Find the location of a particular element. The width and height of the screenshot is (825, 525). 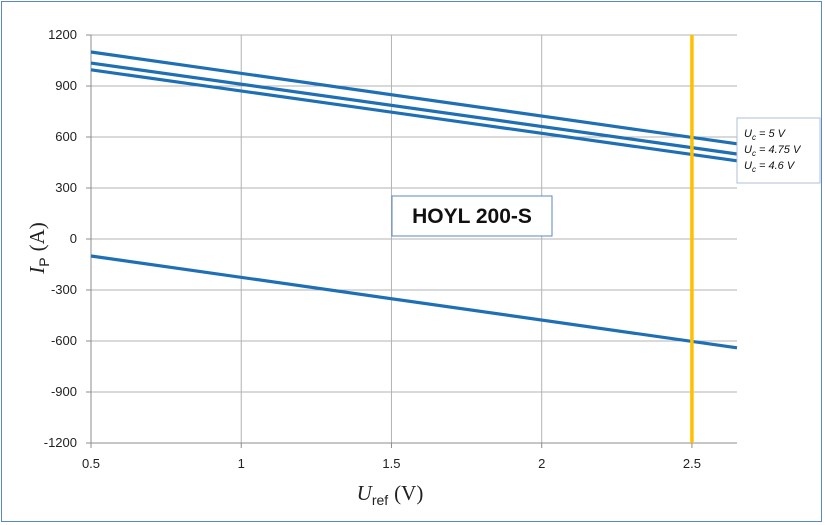

legend-entry: Uc = 5 V is located at coordinates (765, 135).